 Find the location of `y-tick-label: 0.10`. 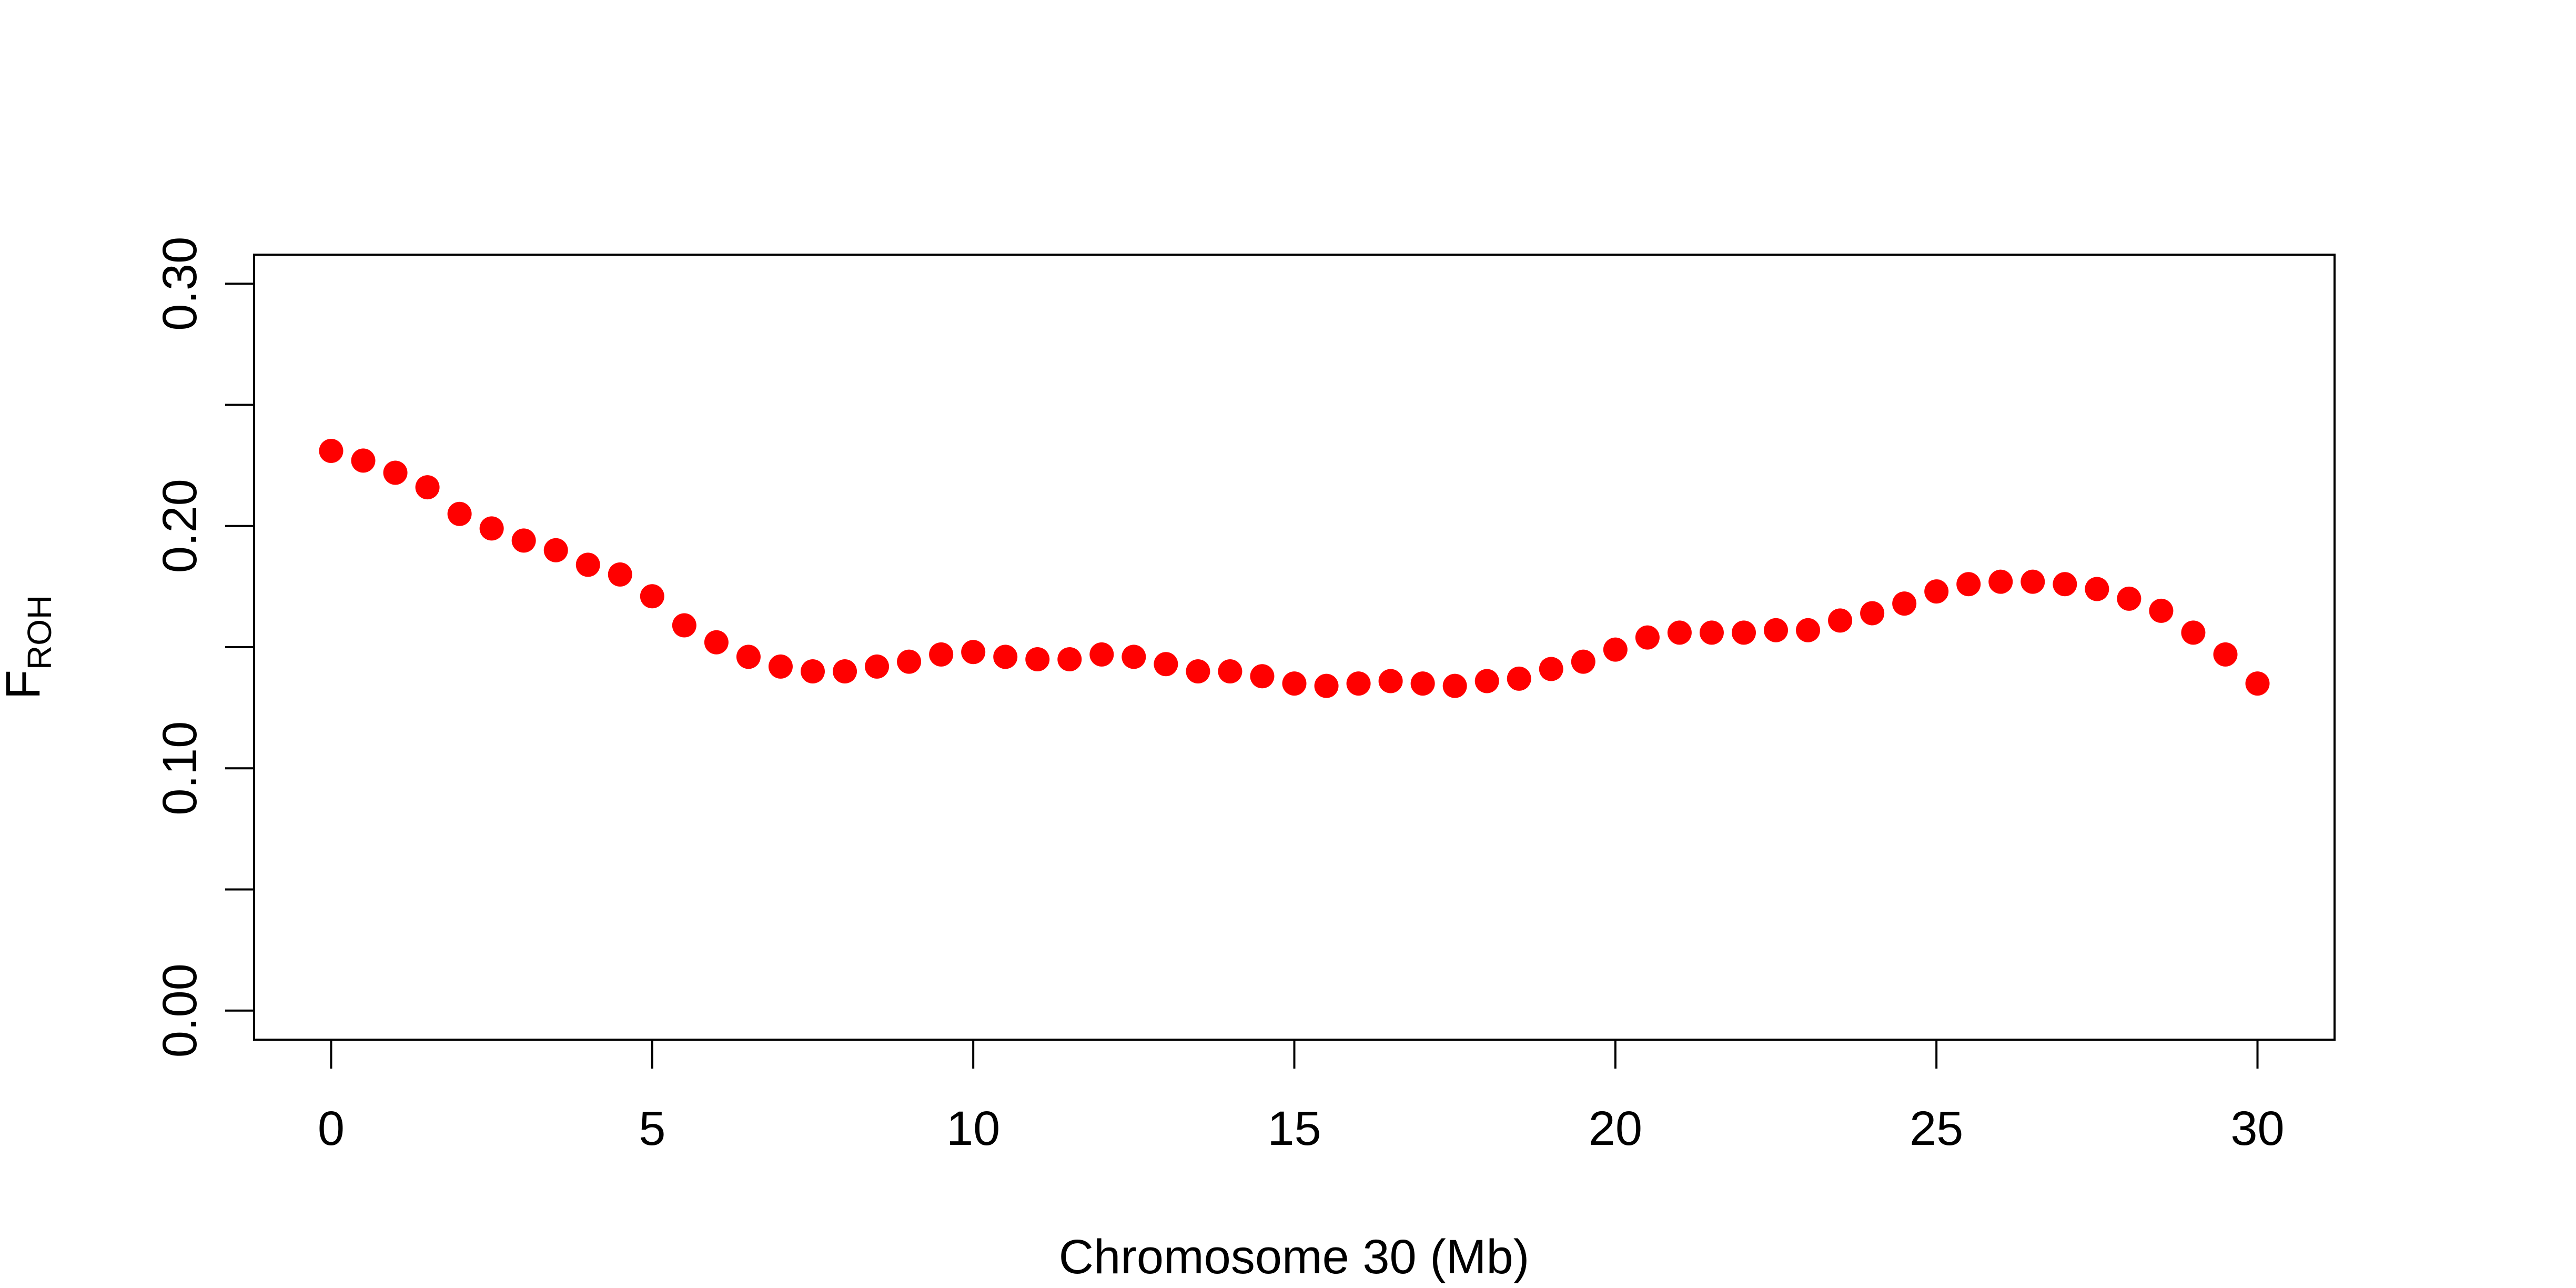

y-tick-label: 0.10 is located at coordinates (180, 768).